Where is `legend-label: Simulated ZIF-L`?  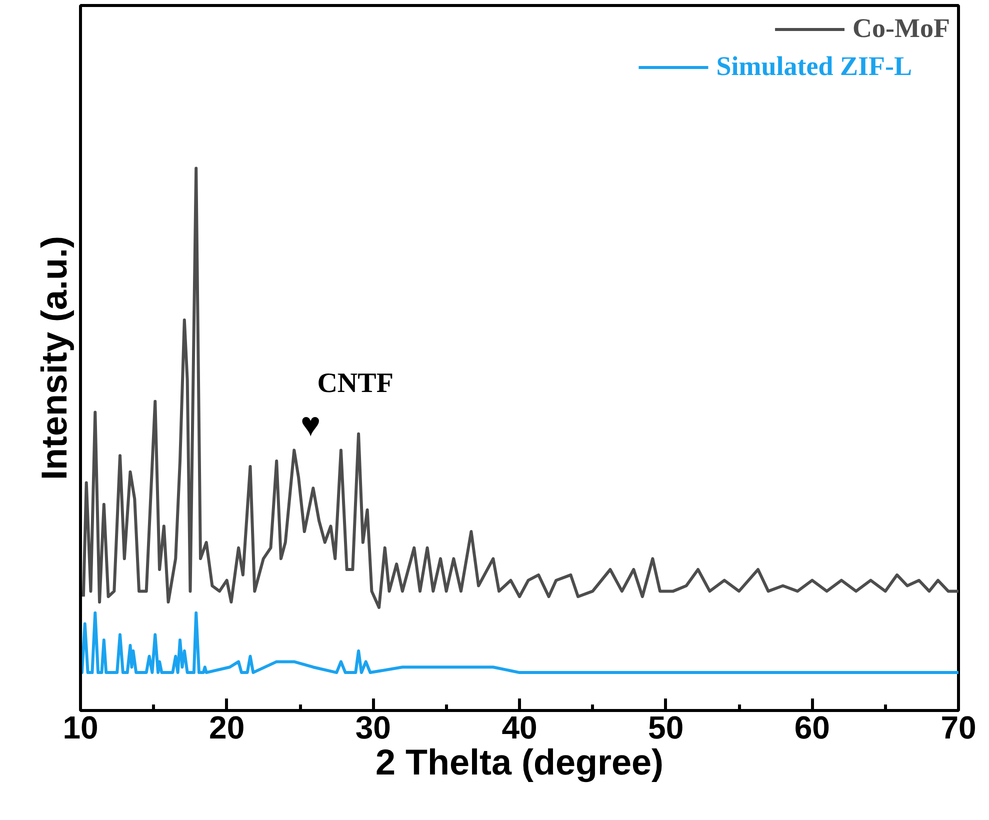 legend-label: Simulated ZIF-L is located at coordinates (814, 66).